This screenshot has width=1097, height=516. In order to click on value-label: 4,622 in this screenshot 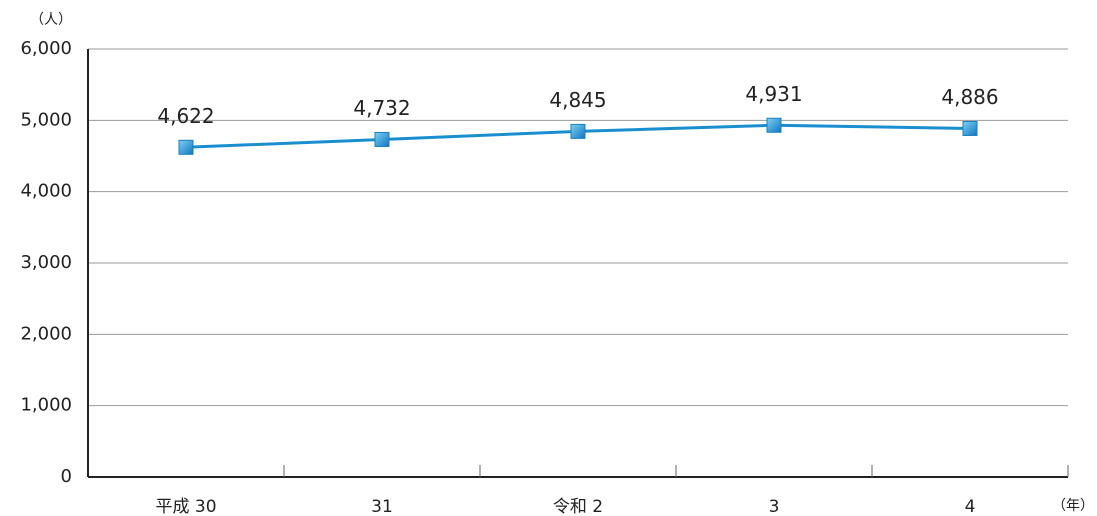, I will do `click(185, 116)`.